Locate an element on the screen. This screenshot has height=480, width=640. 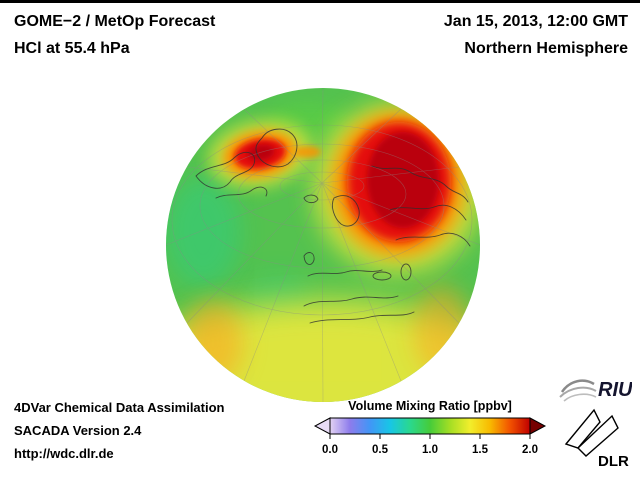
riu-waves-icon is located at coordinates (578, 390).